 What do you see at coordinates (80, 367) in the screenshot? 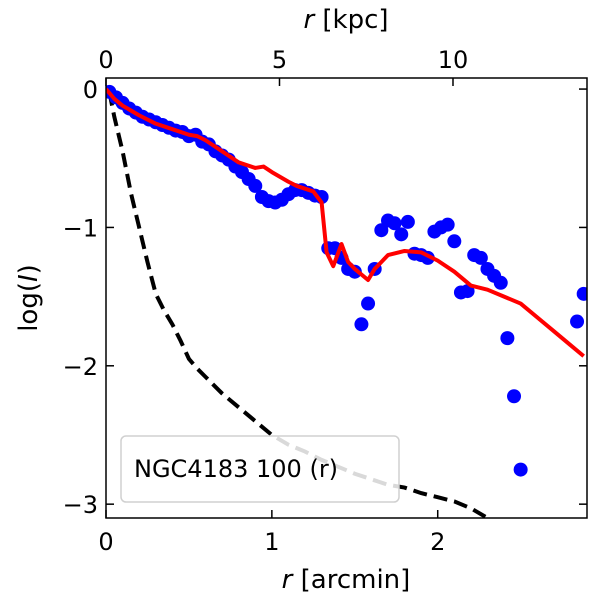
I see `y-tick-label: −2` at bounding box center [80, 367].